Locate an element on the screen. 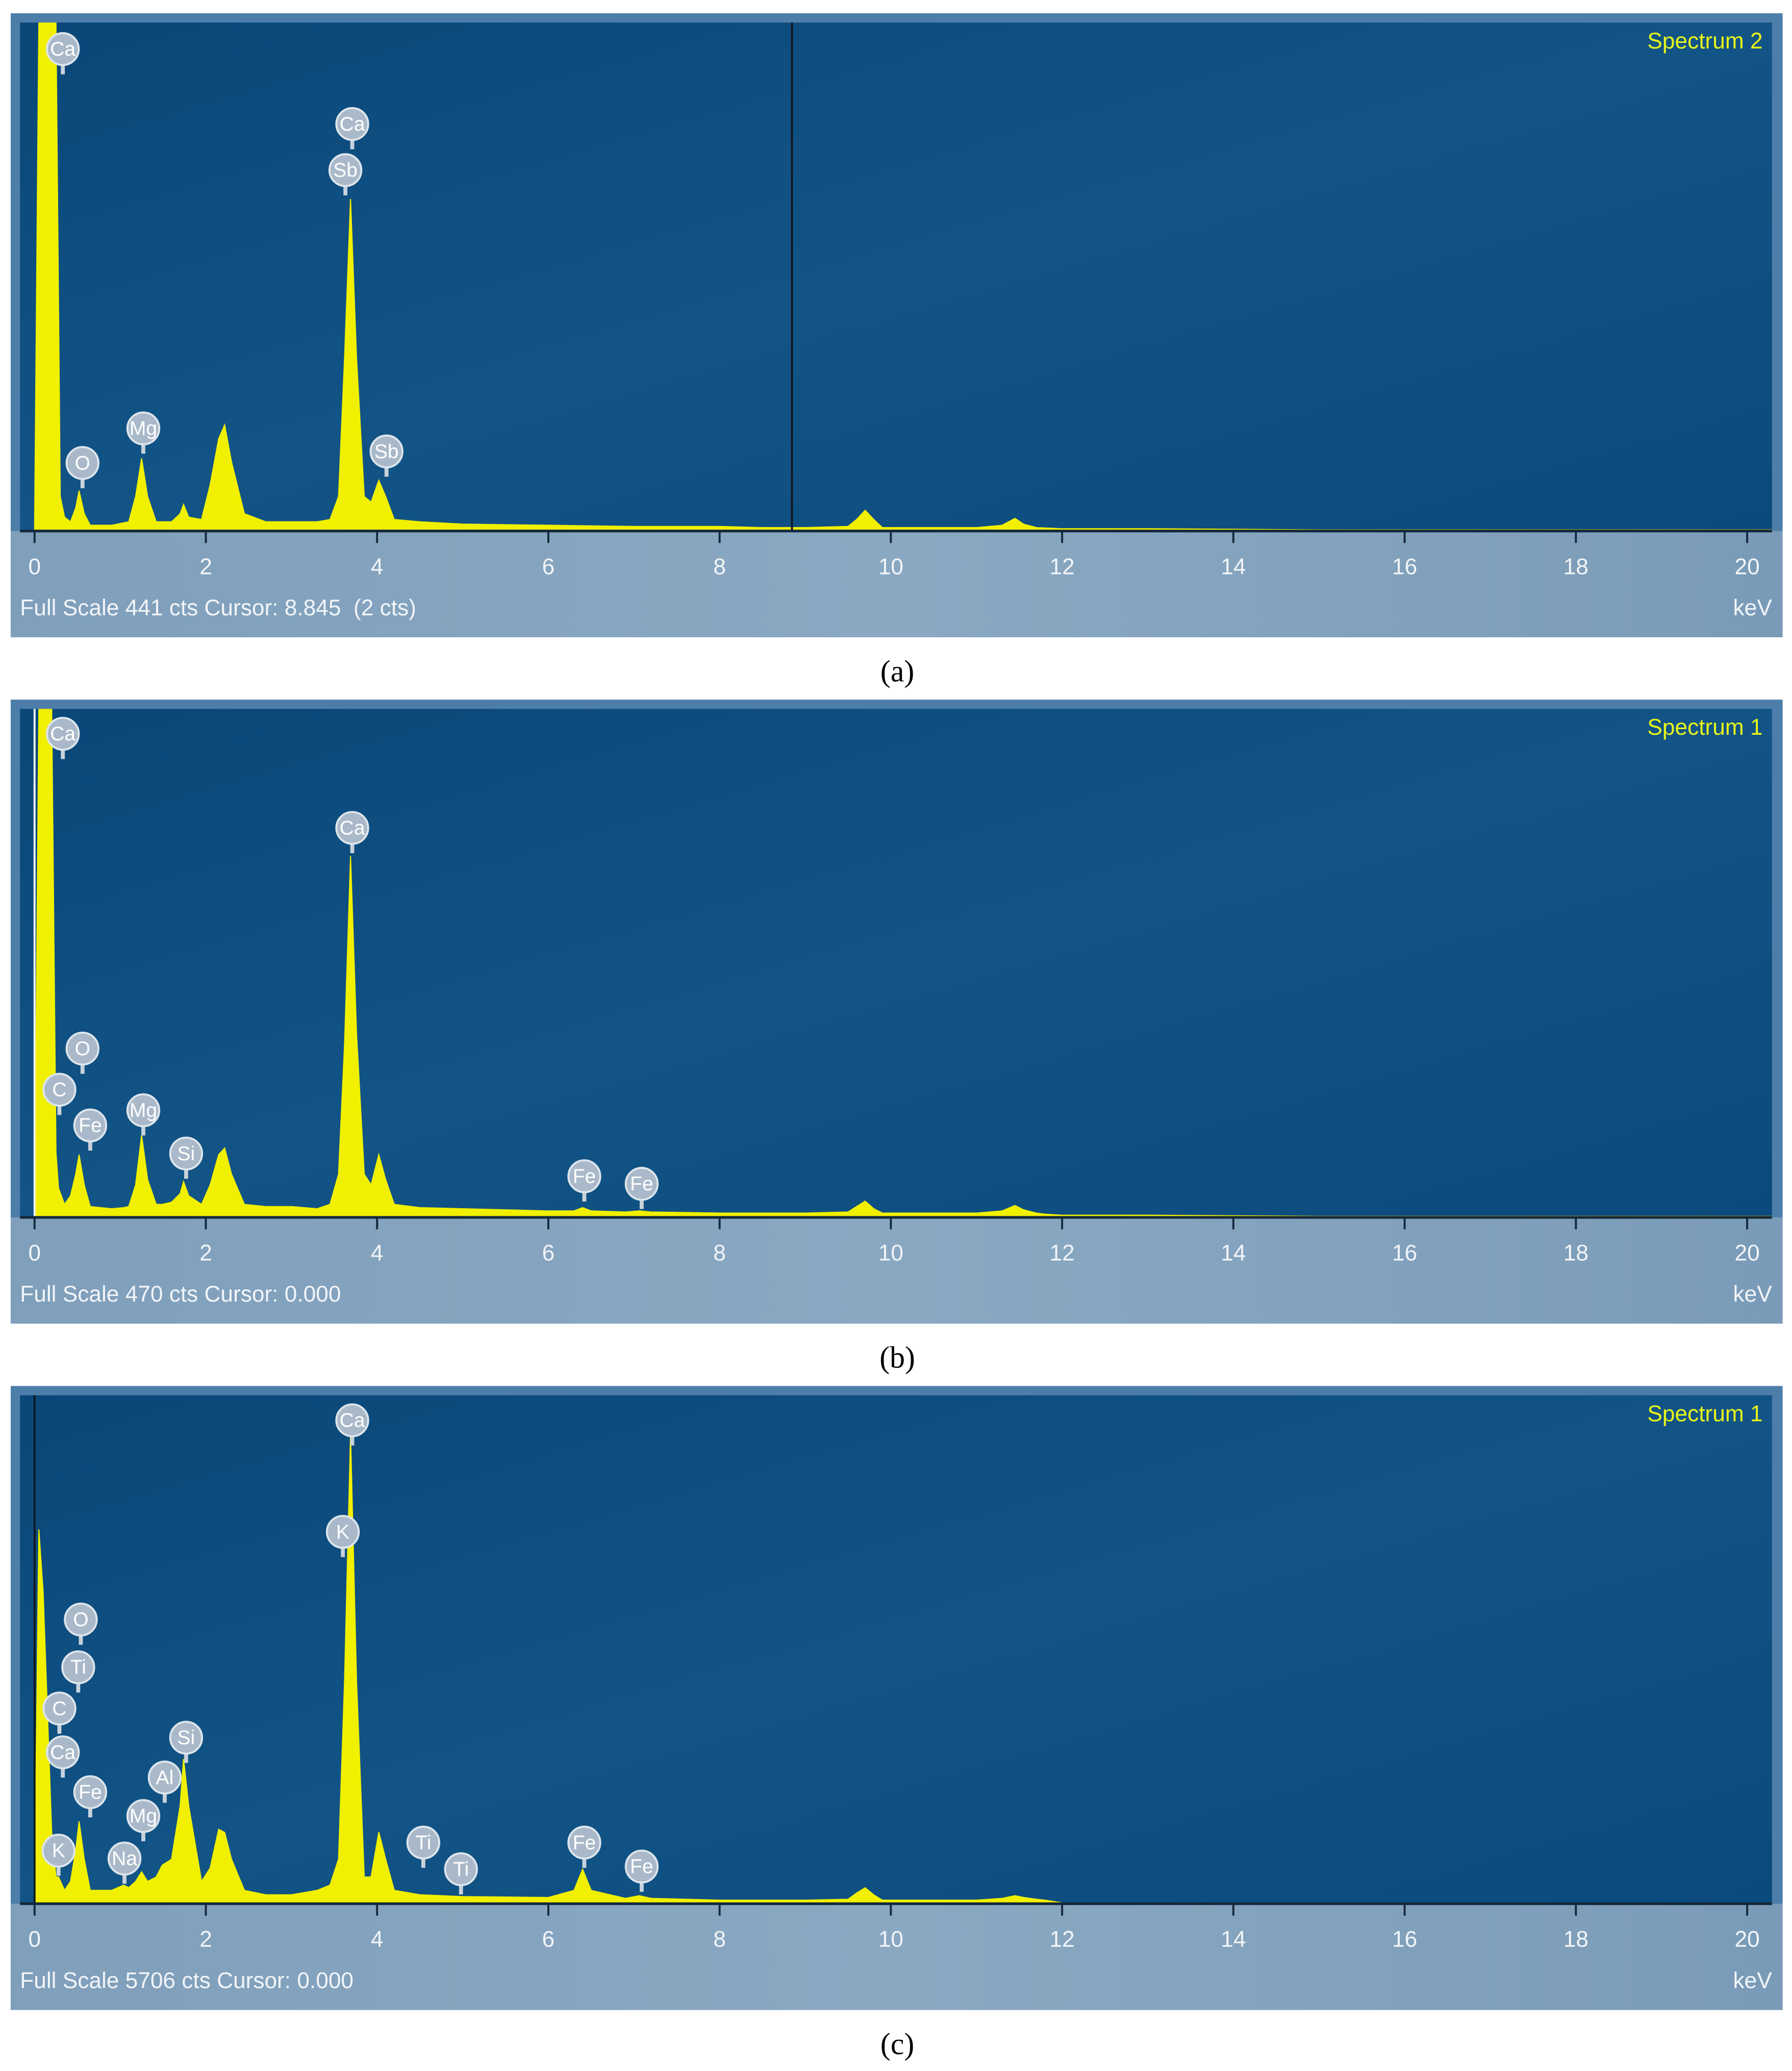 The height and width of the screenshot is (2071, 1792). element-label: Na is located at coordinates (124, 1859).